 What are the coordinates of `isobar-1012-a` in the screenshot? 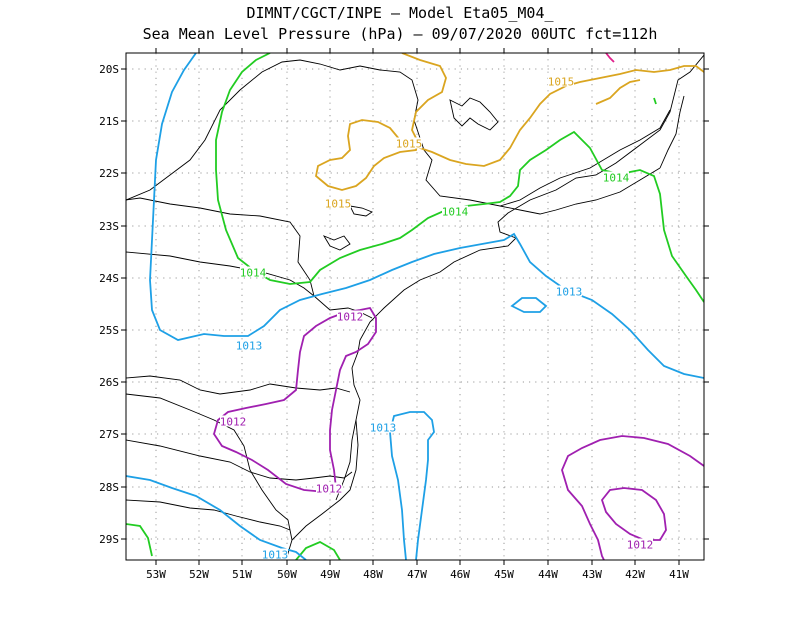 It's located at (295, 399).